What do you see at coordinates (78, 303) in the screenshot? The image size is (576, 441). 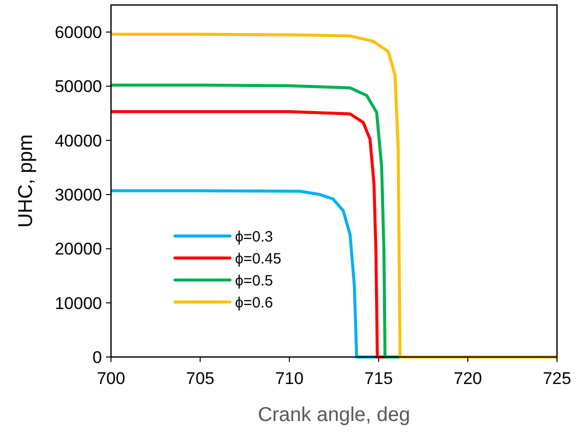 I see `y-tick-label: 10000` at bounding box center [78, 303].